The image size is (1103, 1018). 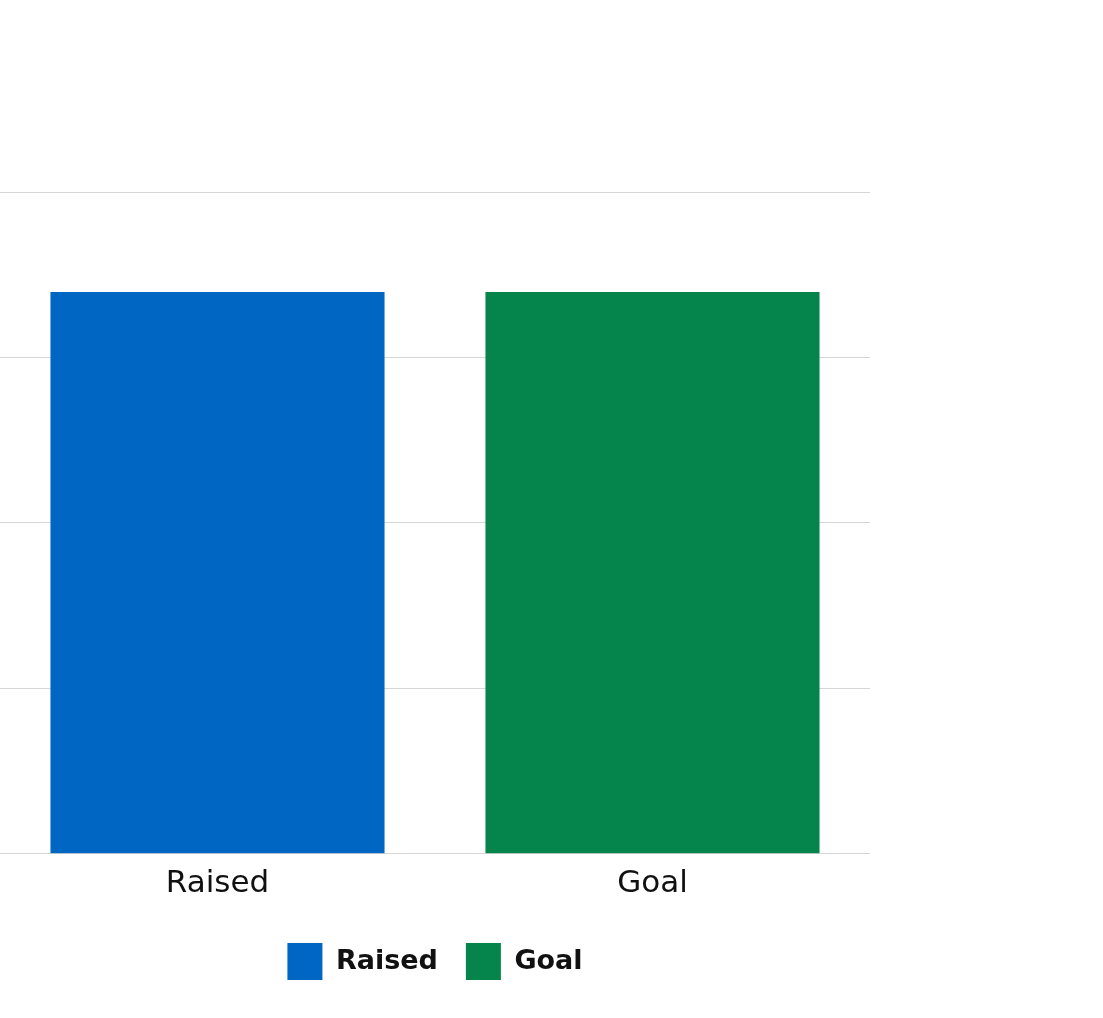 What do you see at coordinates (548, 959) in the screenshot?
I see `legend-label: Goal` at bounding box center [548, 959].